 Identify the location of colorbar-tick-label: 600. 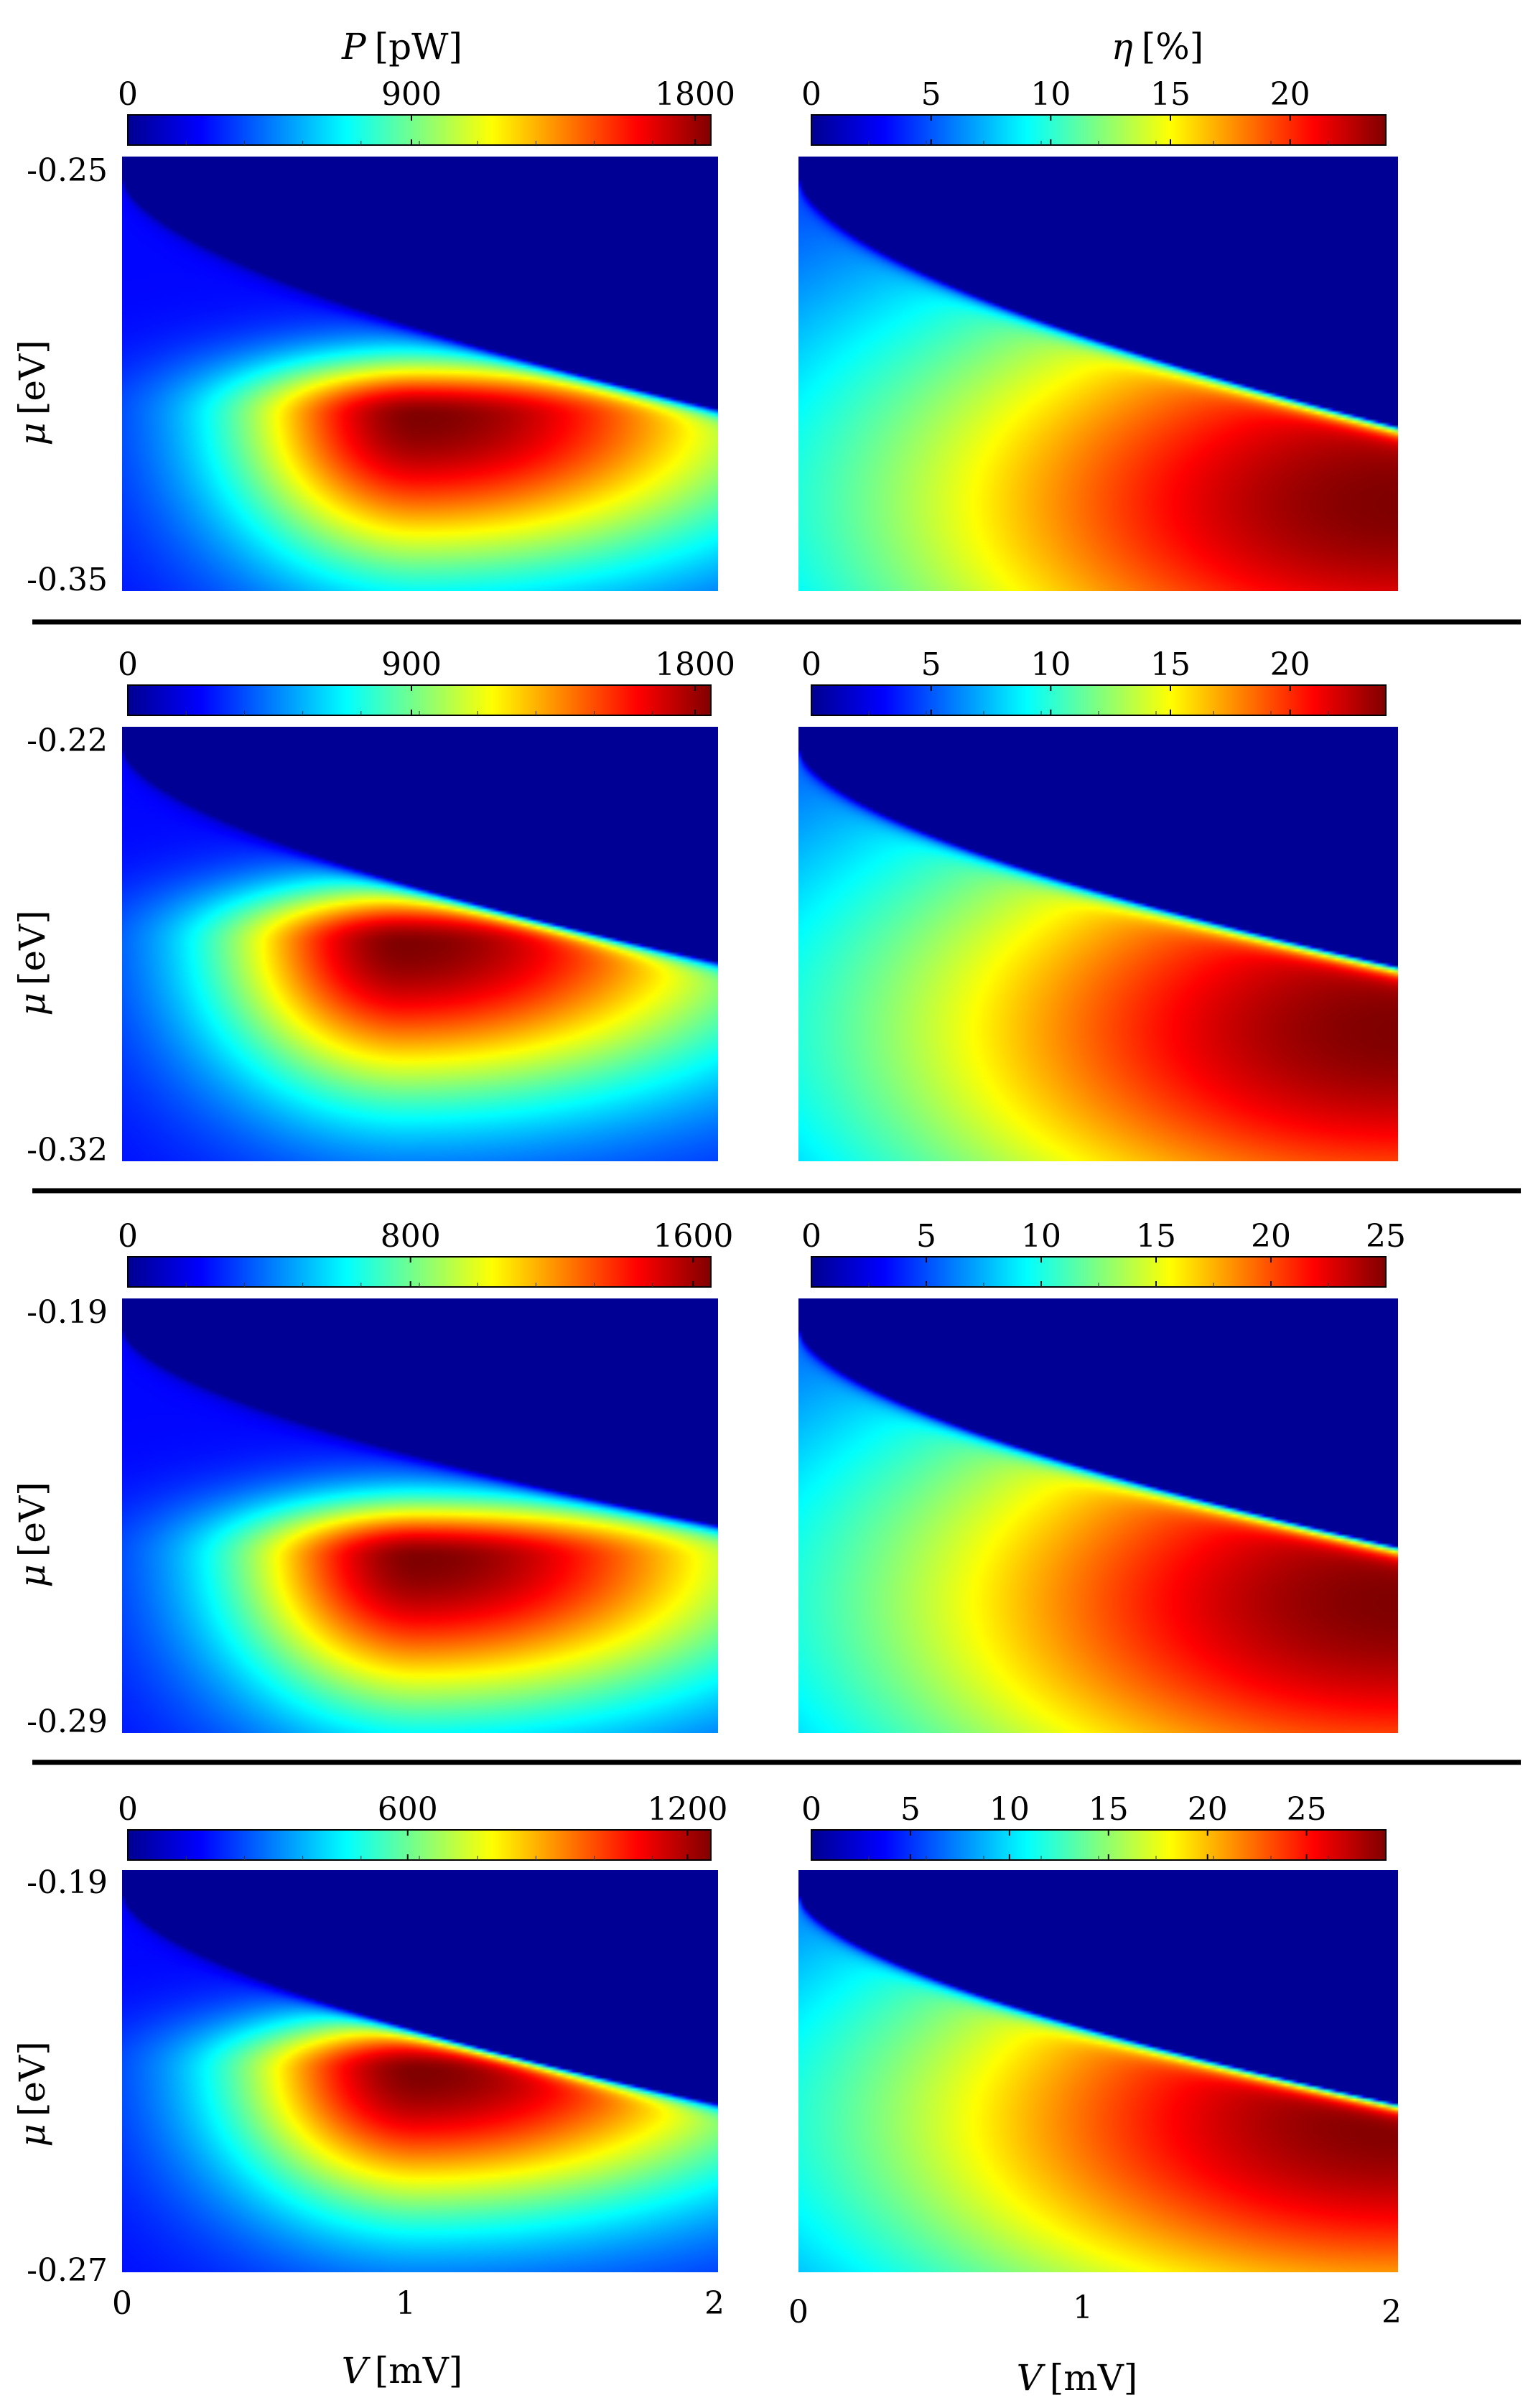
(408, 1809).